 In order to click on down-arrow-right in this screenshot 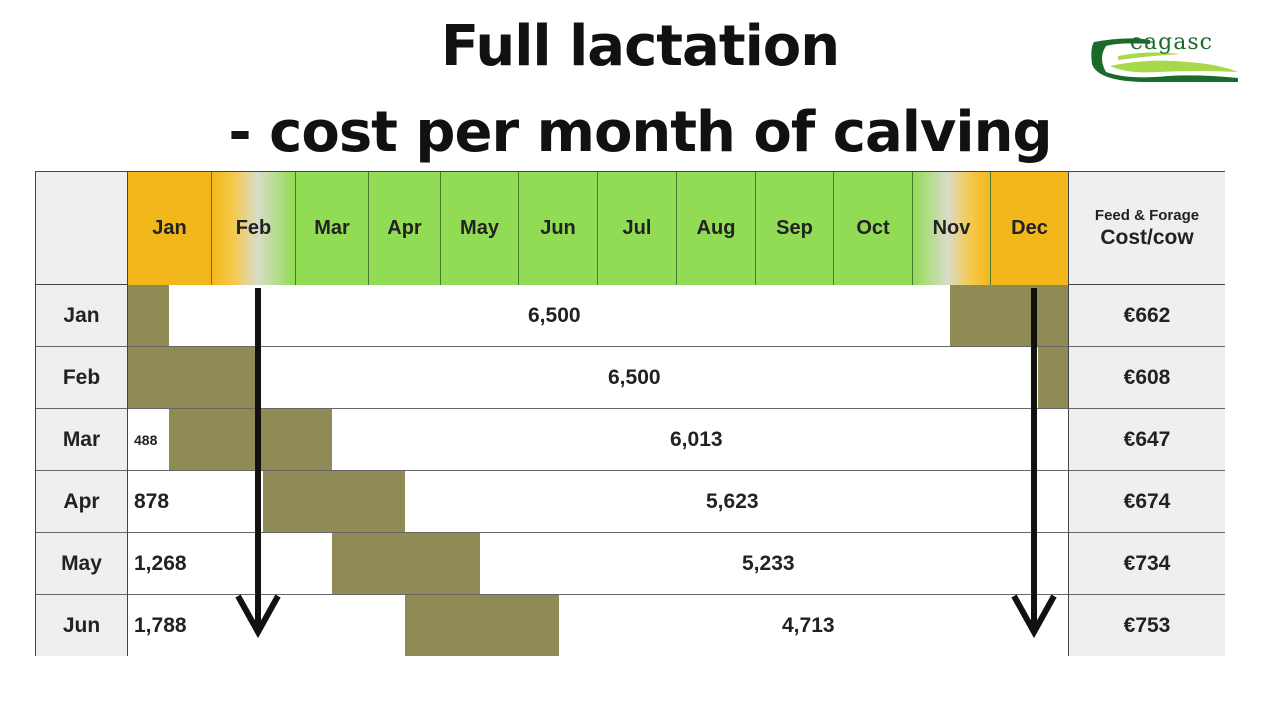, I will do `click(1034, 463)`.